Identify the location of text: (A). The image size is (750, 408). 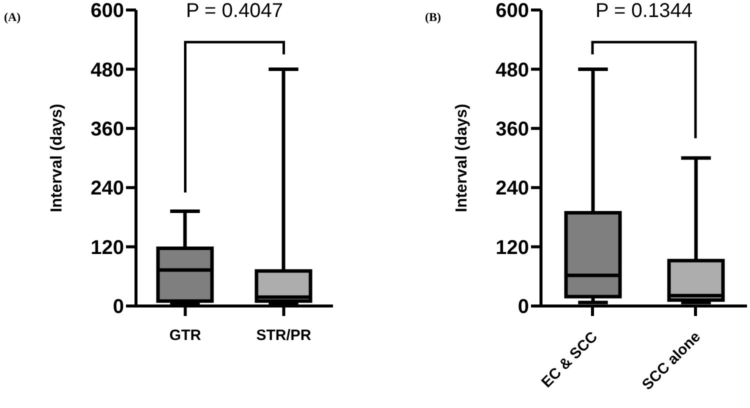
(12, 17).